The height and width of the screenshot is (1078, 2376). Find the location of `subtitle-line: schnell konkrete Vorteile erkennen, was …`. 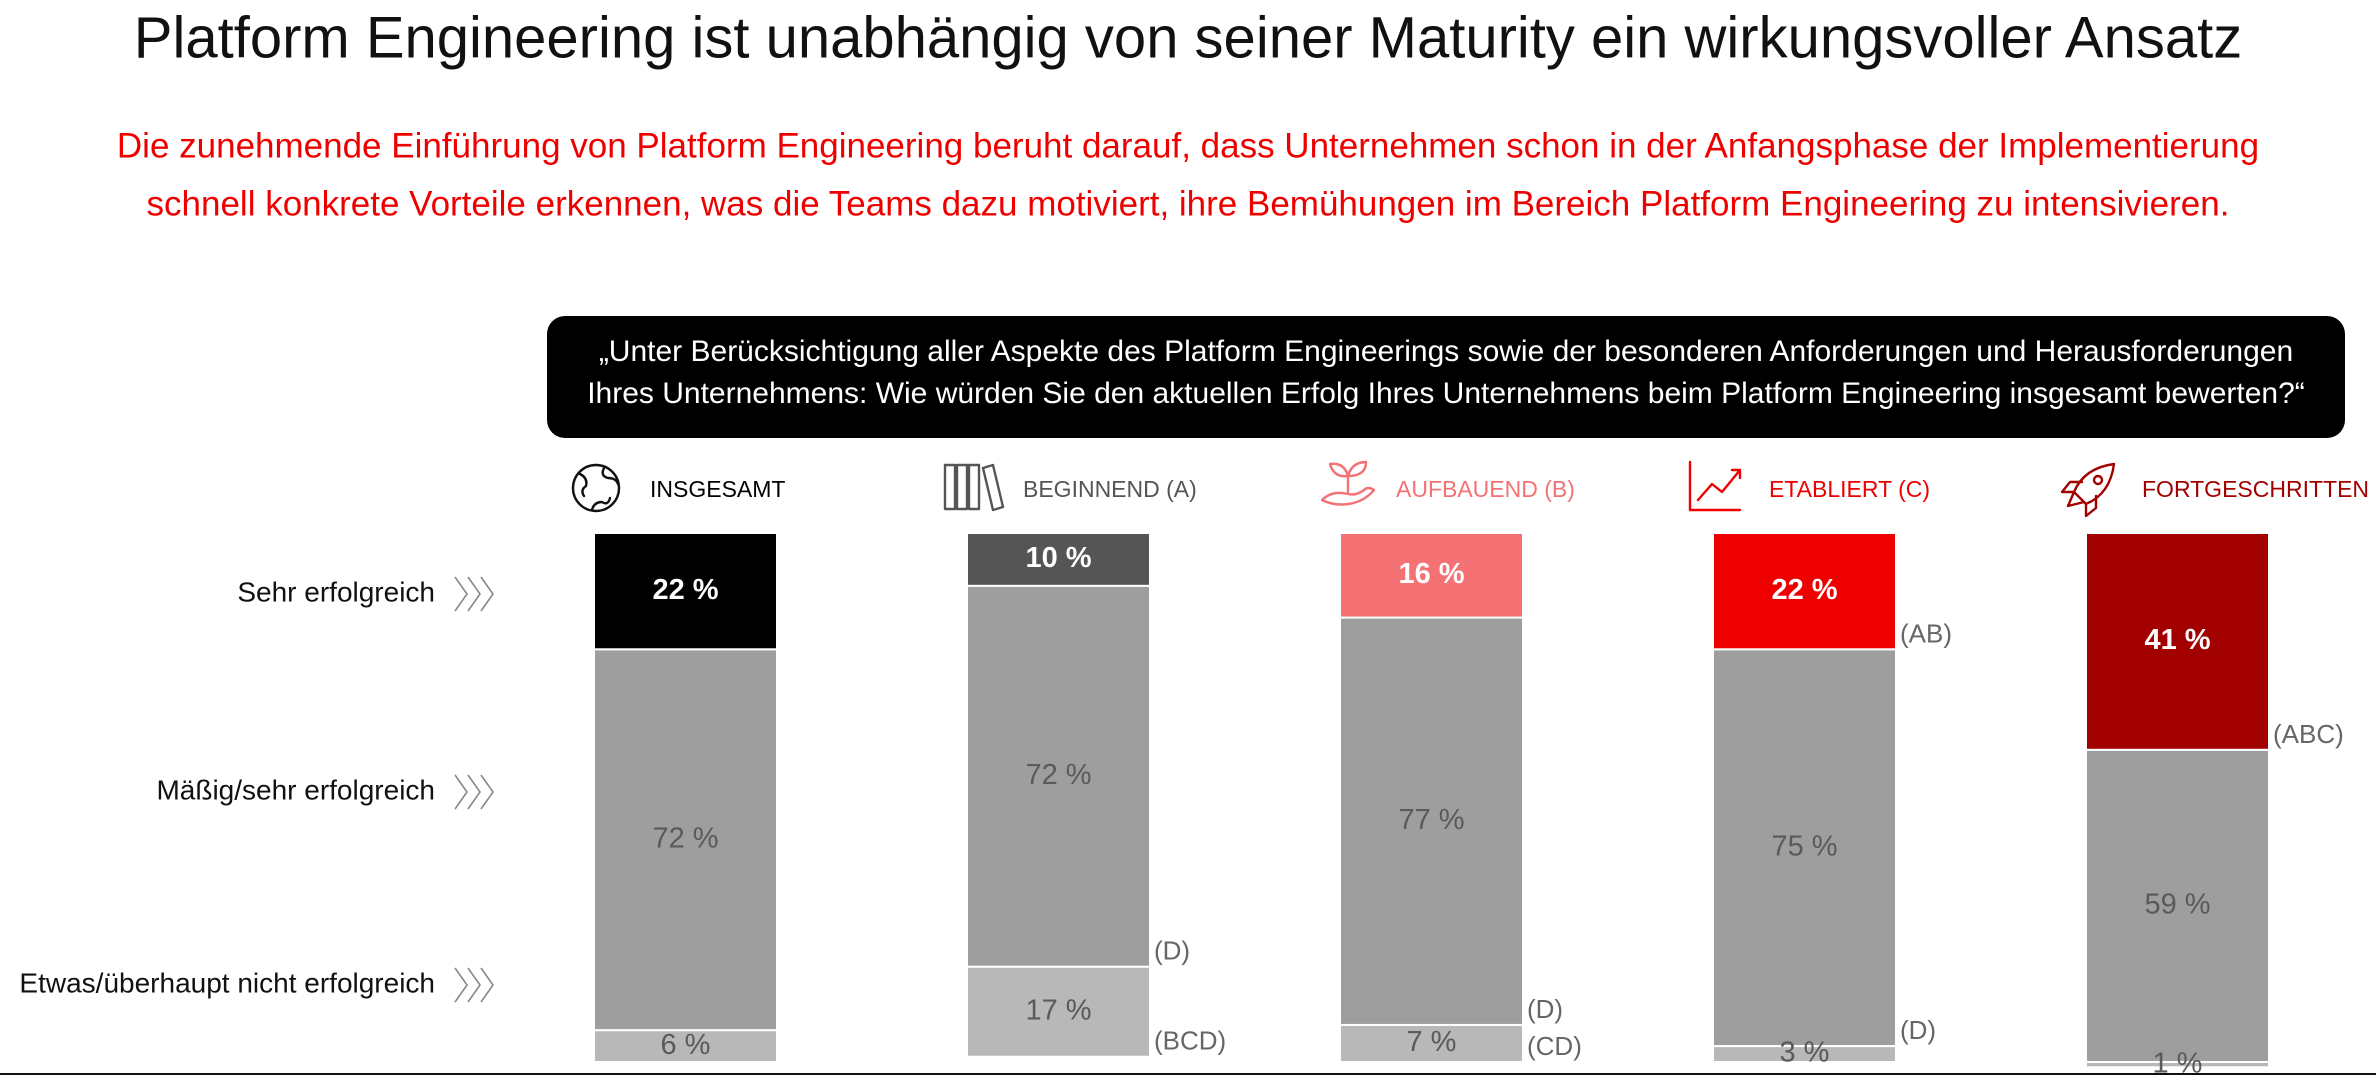

subtitle-line: schnell konkrete Vorteile erkennen, was … is located at coordinates (1188, 203).